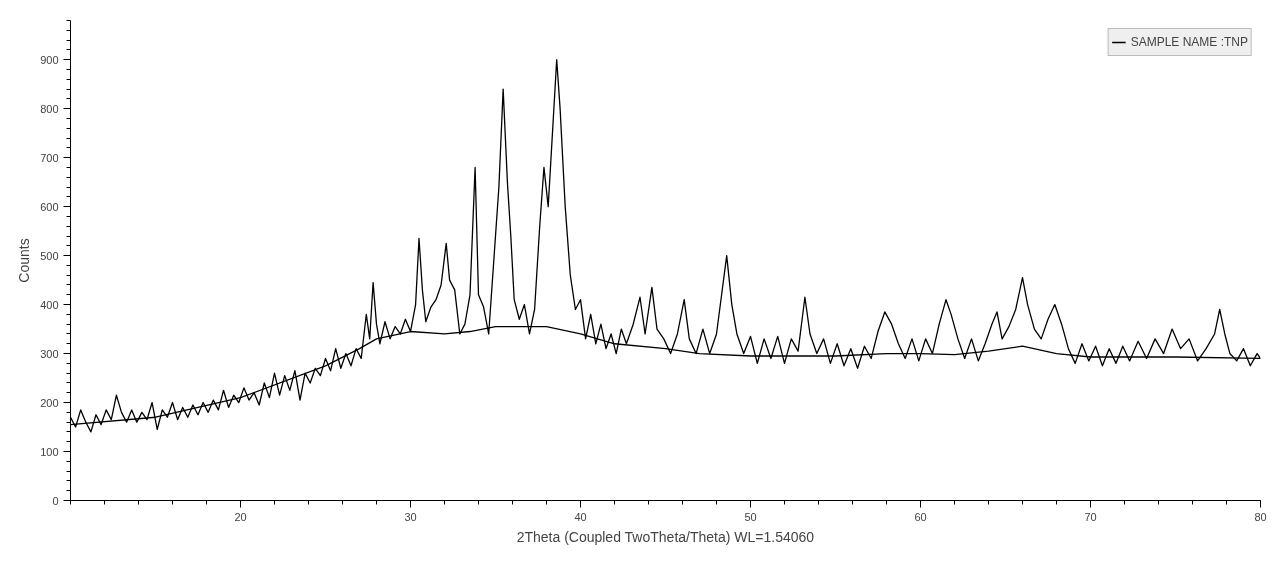 The width and height of the screenshot is (1276, 576). I want to click on x-tick-label: 20, so click(240, 516).